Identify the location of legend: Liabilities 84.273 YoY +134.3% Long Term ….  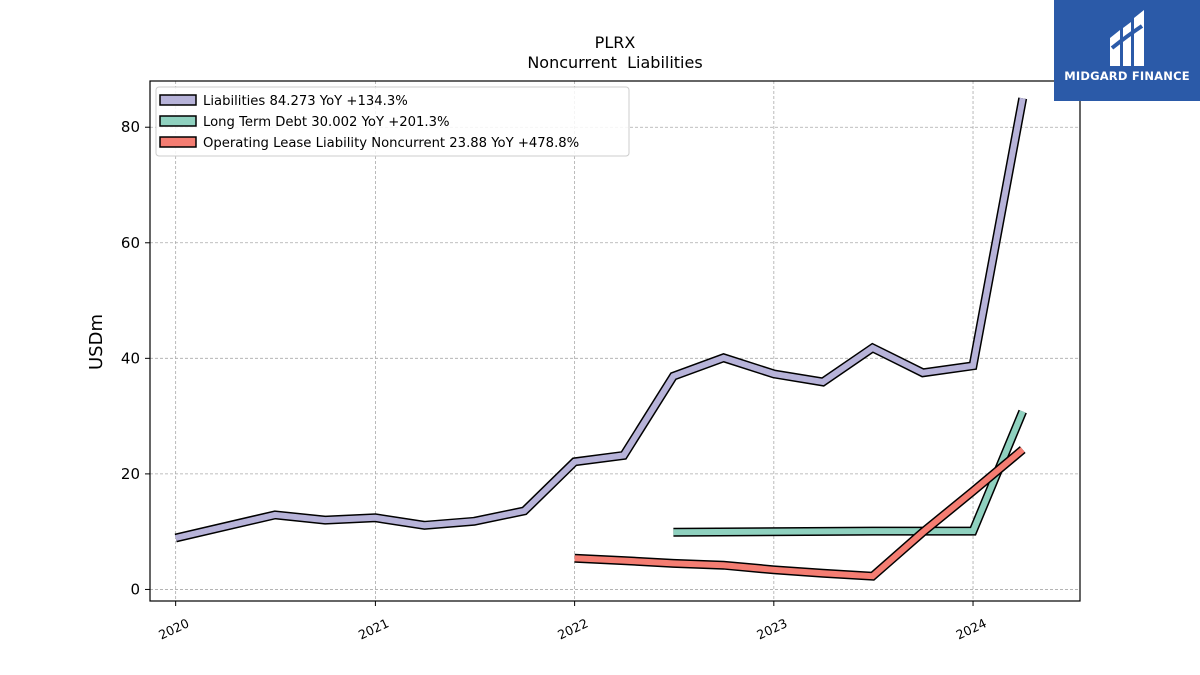
(392, 121).